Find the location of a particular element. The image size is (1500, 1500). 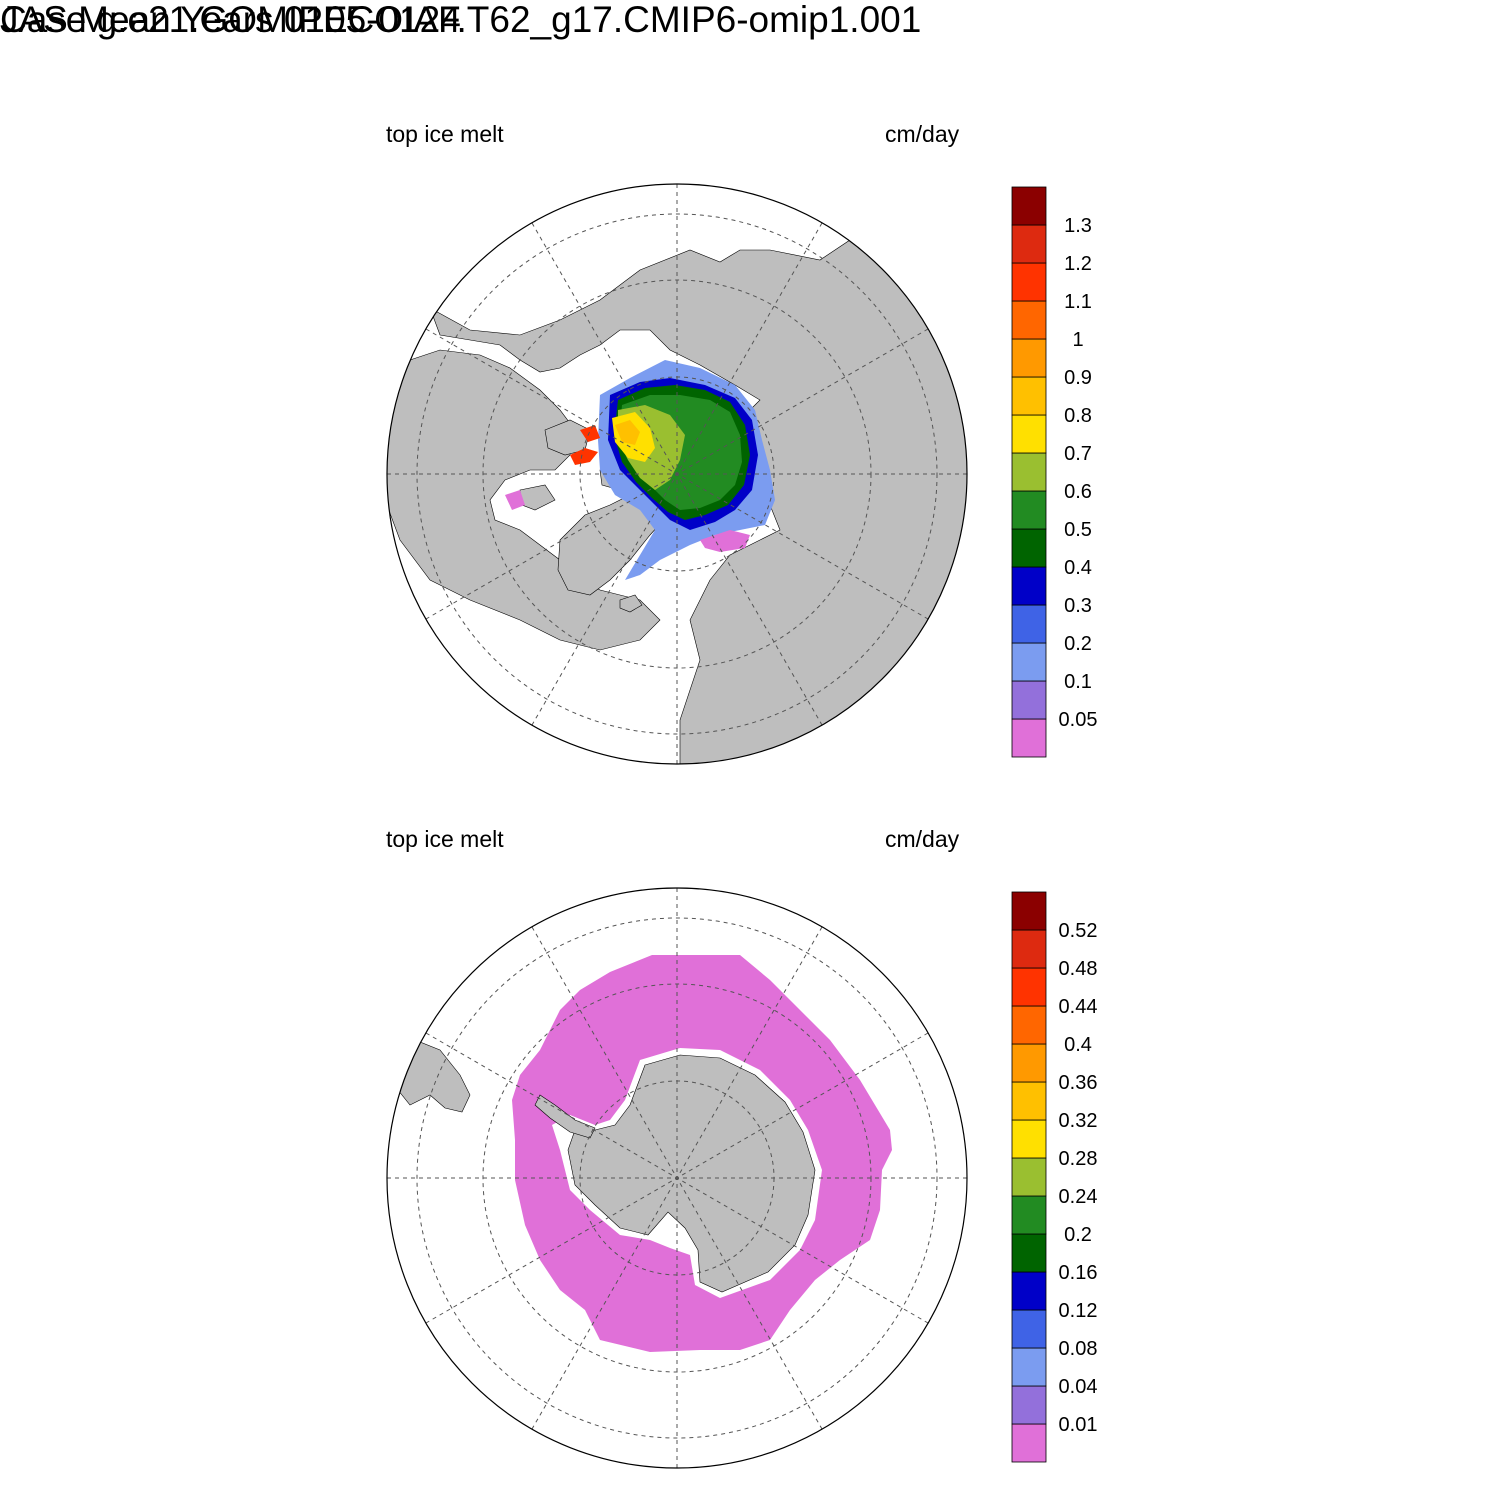

north-left-label: top ice melt is located at coordinates (445, 134).